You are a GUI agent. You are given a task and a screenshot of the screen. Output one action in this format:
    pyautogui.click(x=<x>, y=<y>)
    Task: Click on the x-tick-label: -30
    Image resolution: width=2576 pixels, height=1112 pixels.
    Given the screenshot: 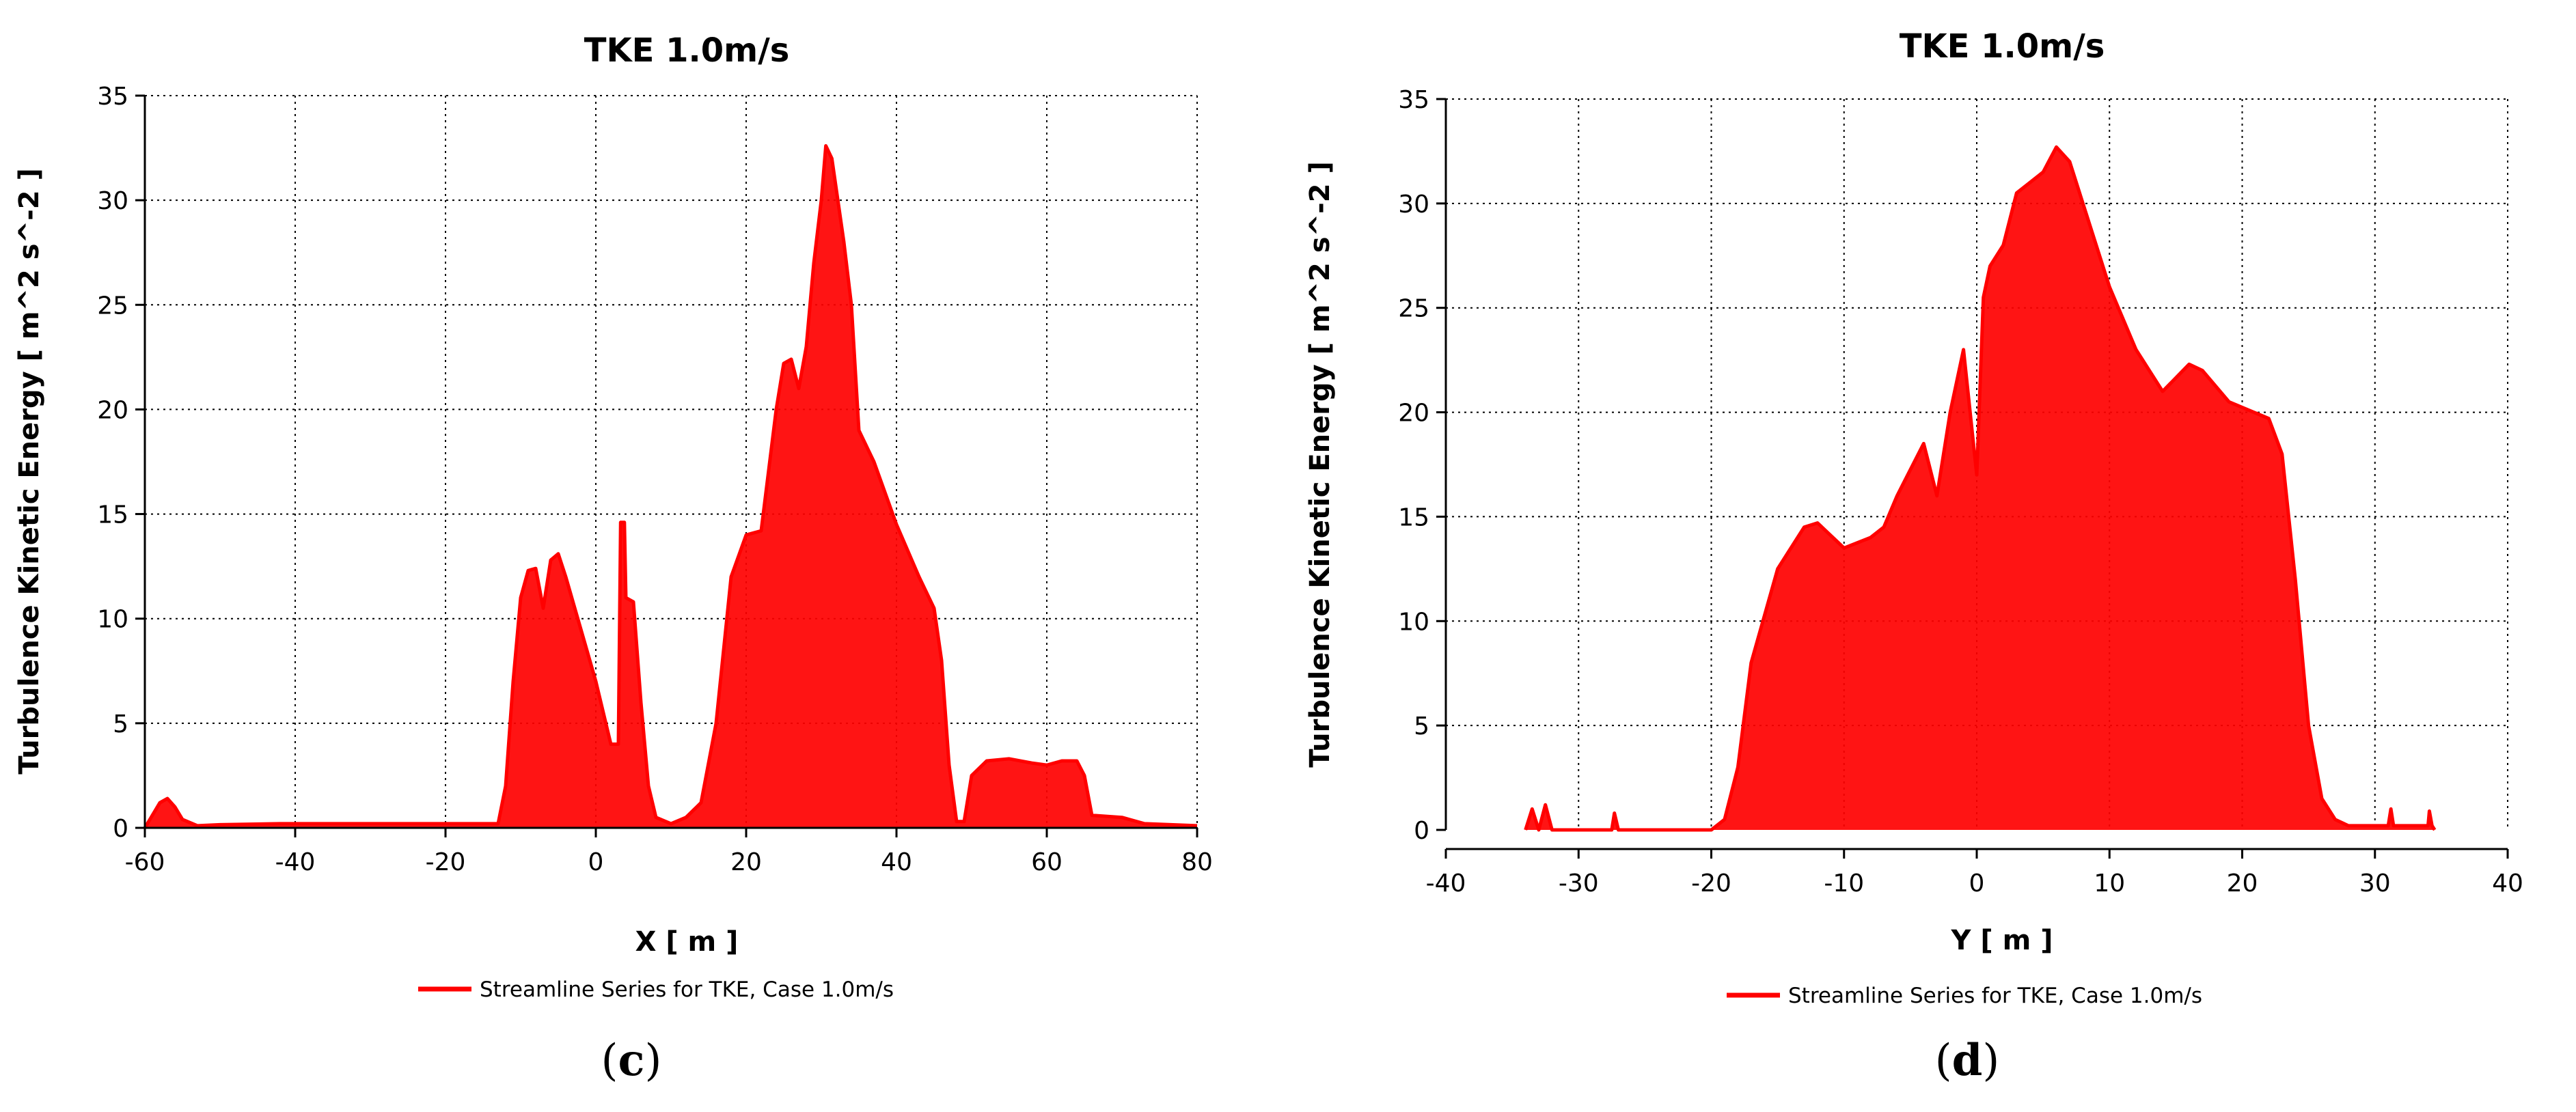 What is the action you would take?
    pyautogui.click(x=1579, y=884)
    